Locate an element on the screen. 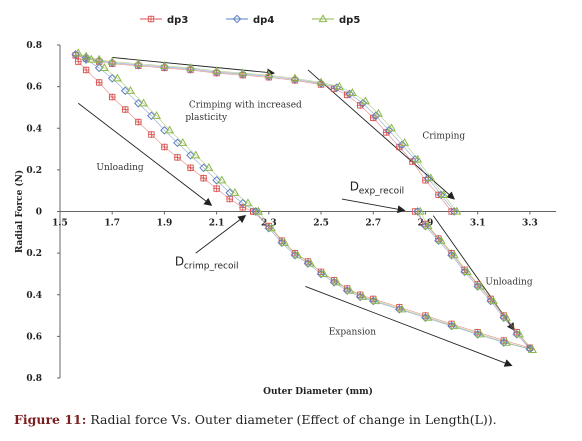  legend: dp3 dp4 dp5 is located at coordinates (250, 20).